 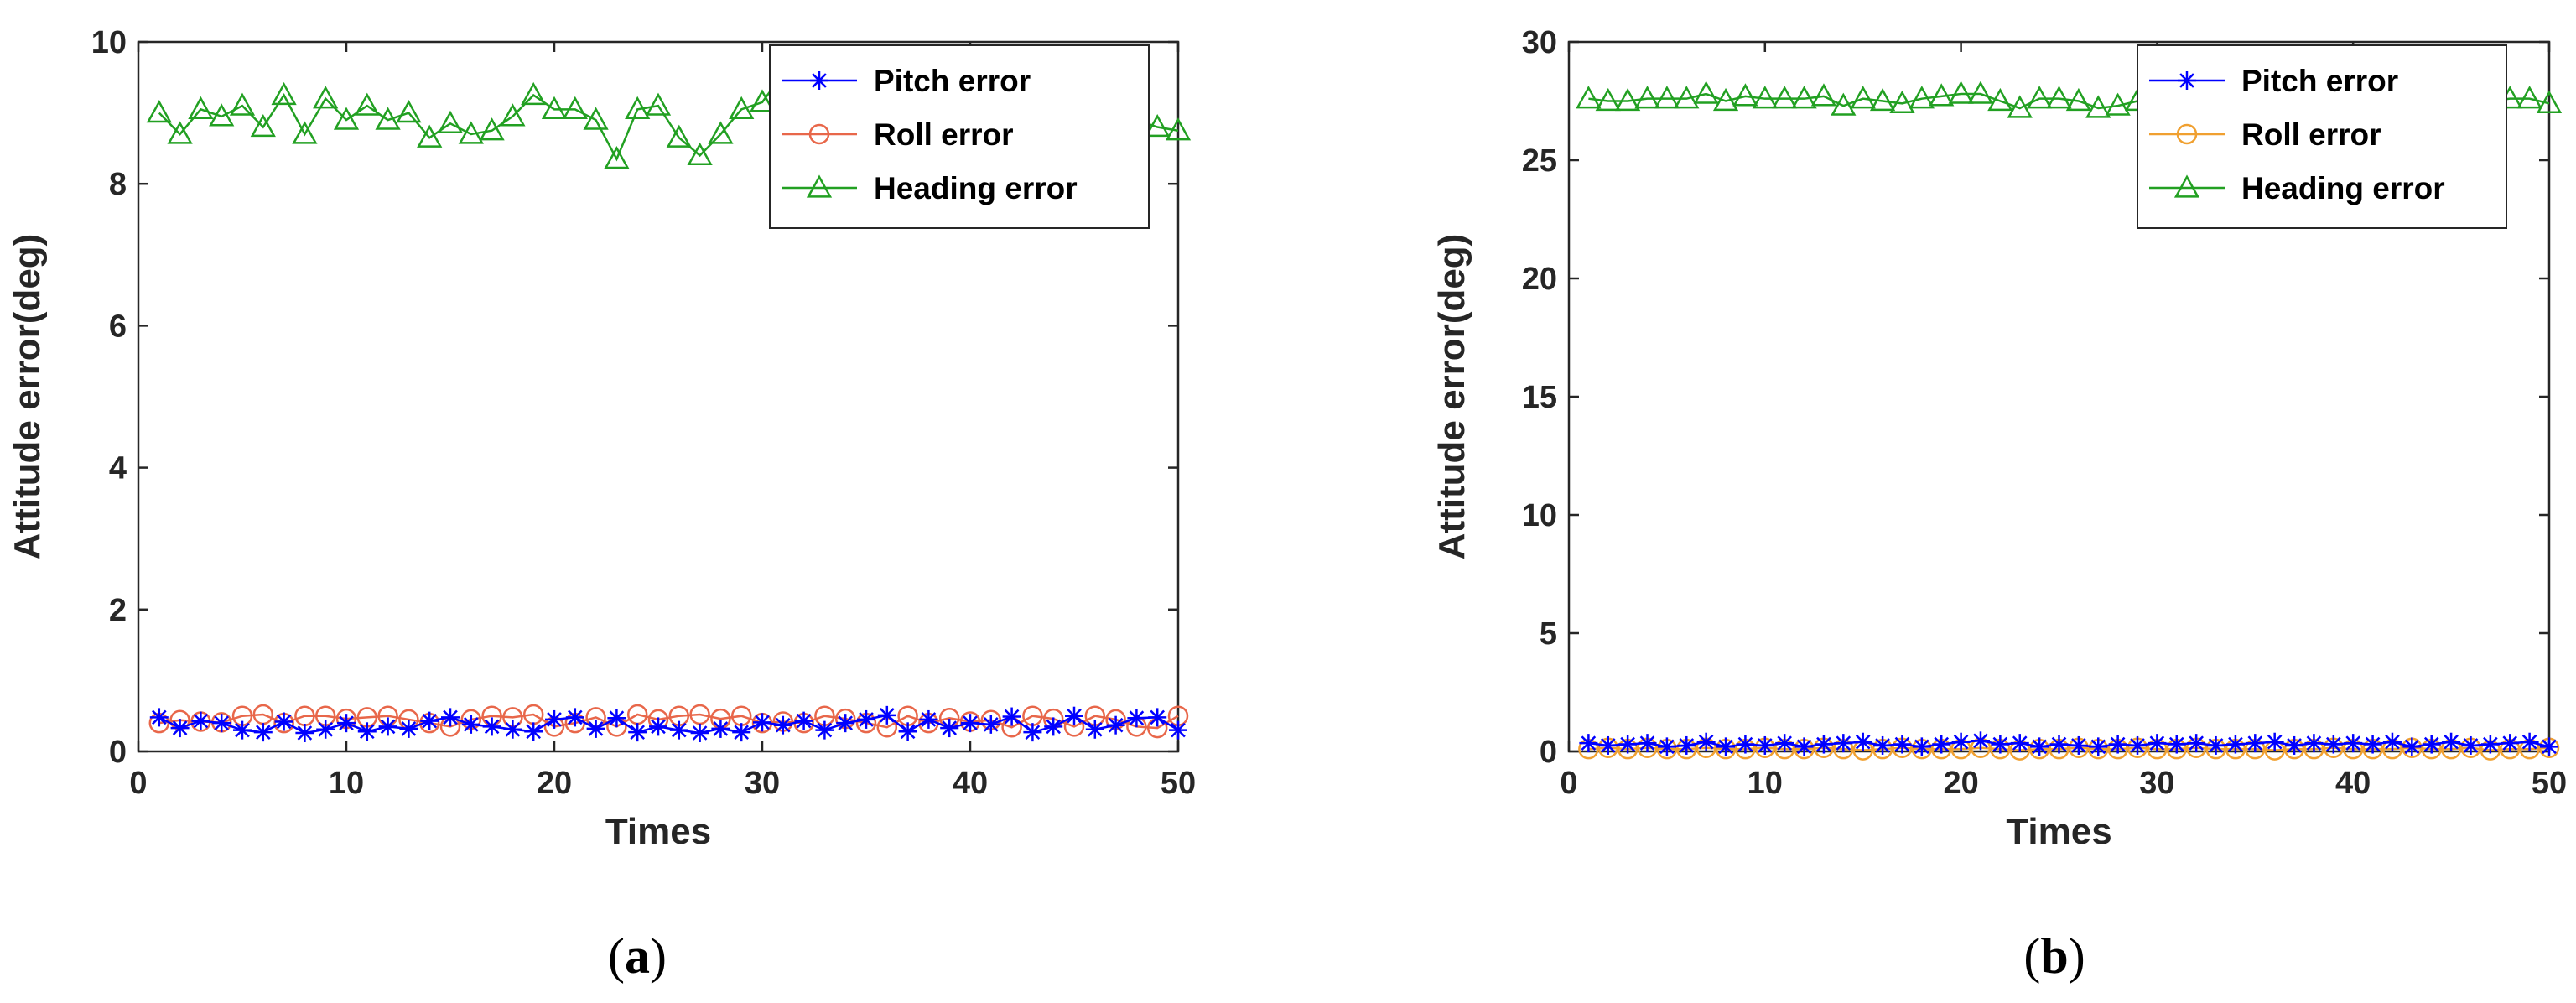 What do you see at coordinates (2319, 81) in the screenshot?
I see `legend-label: Pitch error` at bounding box center [2319, 81].